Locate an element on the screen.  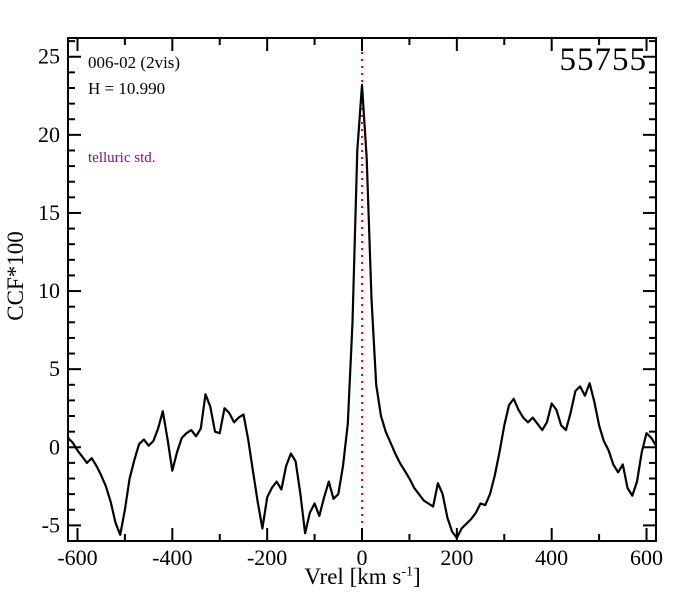
x-axis-title: Vrel [km s-1] is located at coordinates (362, 577).